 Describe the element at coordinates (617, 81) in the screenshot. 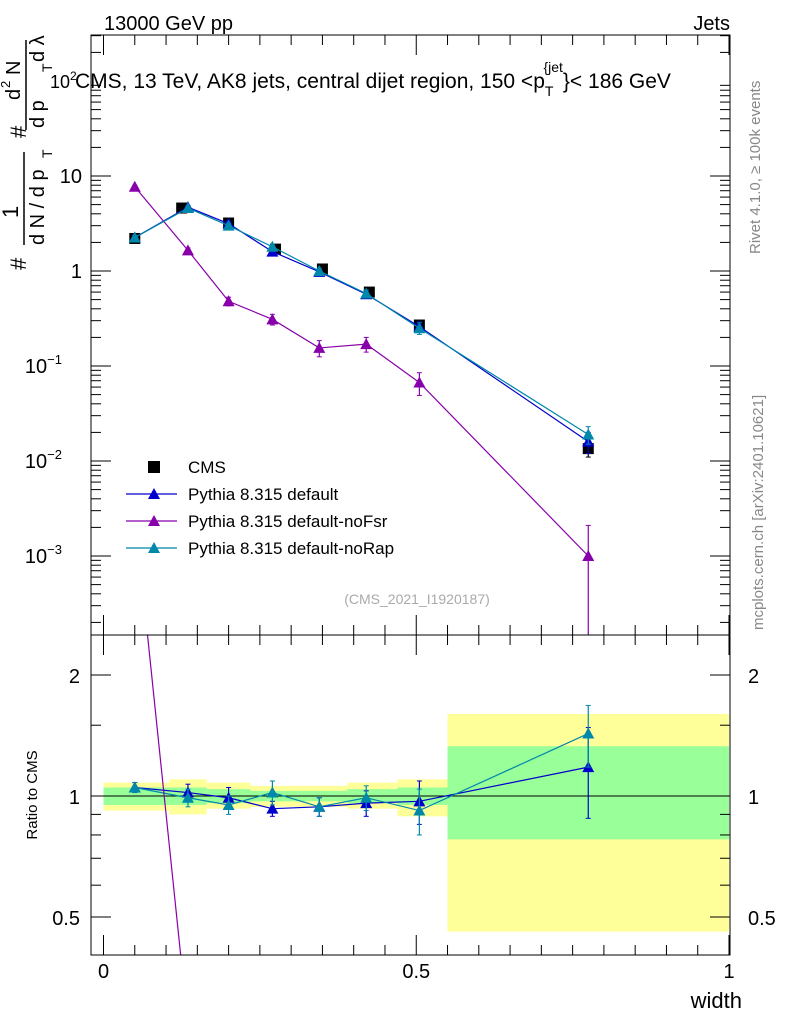

I see `title-rest: }< 186 GeV` at that location.